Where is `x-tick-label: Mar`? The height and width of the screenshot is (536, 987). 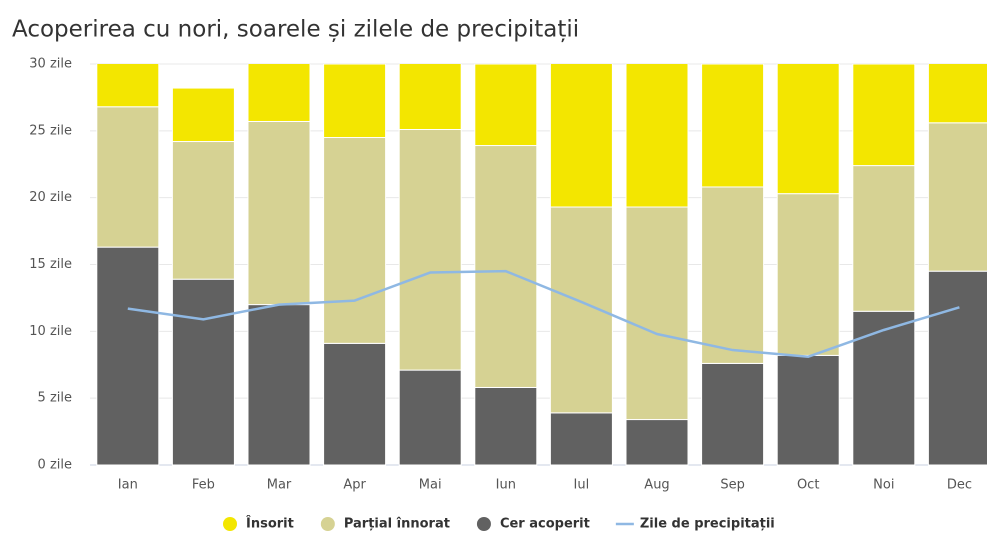
x-tick-label: Mar is located at coordinates (279, 485).